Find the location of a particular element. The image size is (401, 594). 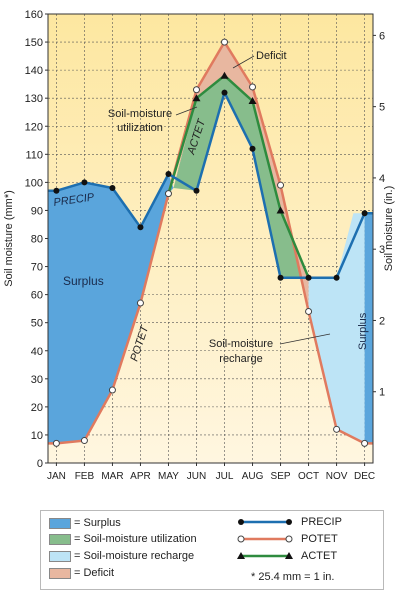

unit-note: * 25.4 mm = 1 in. is located at coordinates (293, 577).